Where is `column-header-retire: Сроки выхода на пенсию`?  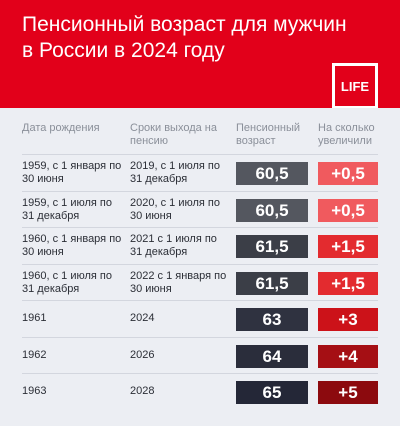 column-header-retire: Сроки выхода на пенсию is located at coordinates (173, 134).